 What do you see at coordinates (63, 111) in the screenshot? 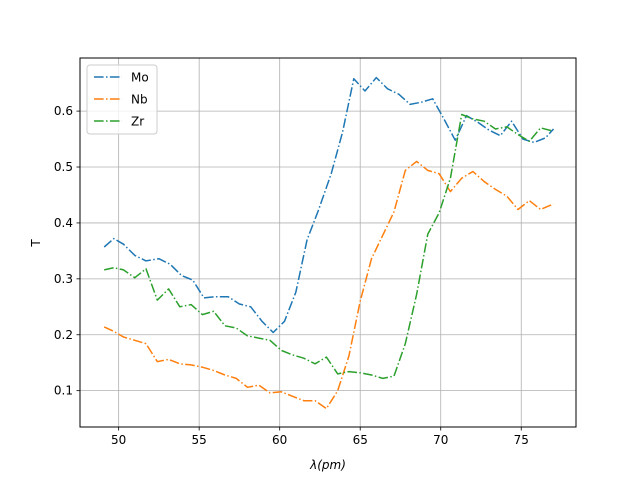
I see `y-tick-label: 0.6` at bounding box center [63, 111].